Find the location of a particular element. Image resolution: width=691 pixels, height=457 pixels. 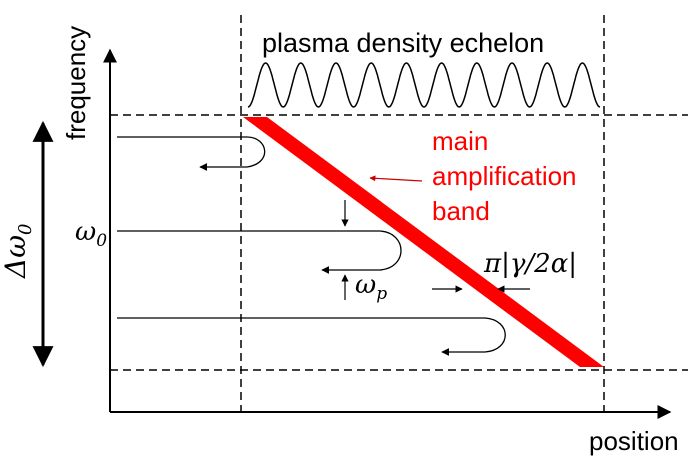

delta-omega-label: Δω0 is located at coordinates (18, 251).